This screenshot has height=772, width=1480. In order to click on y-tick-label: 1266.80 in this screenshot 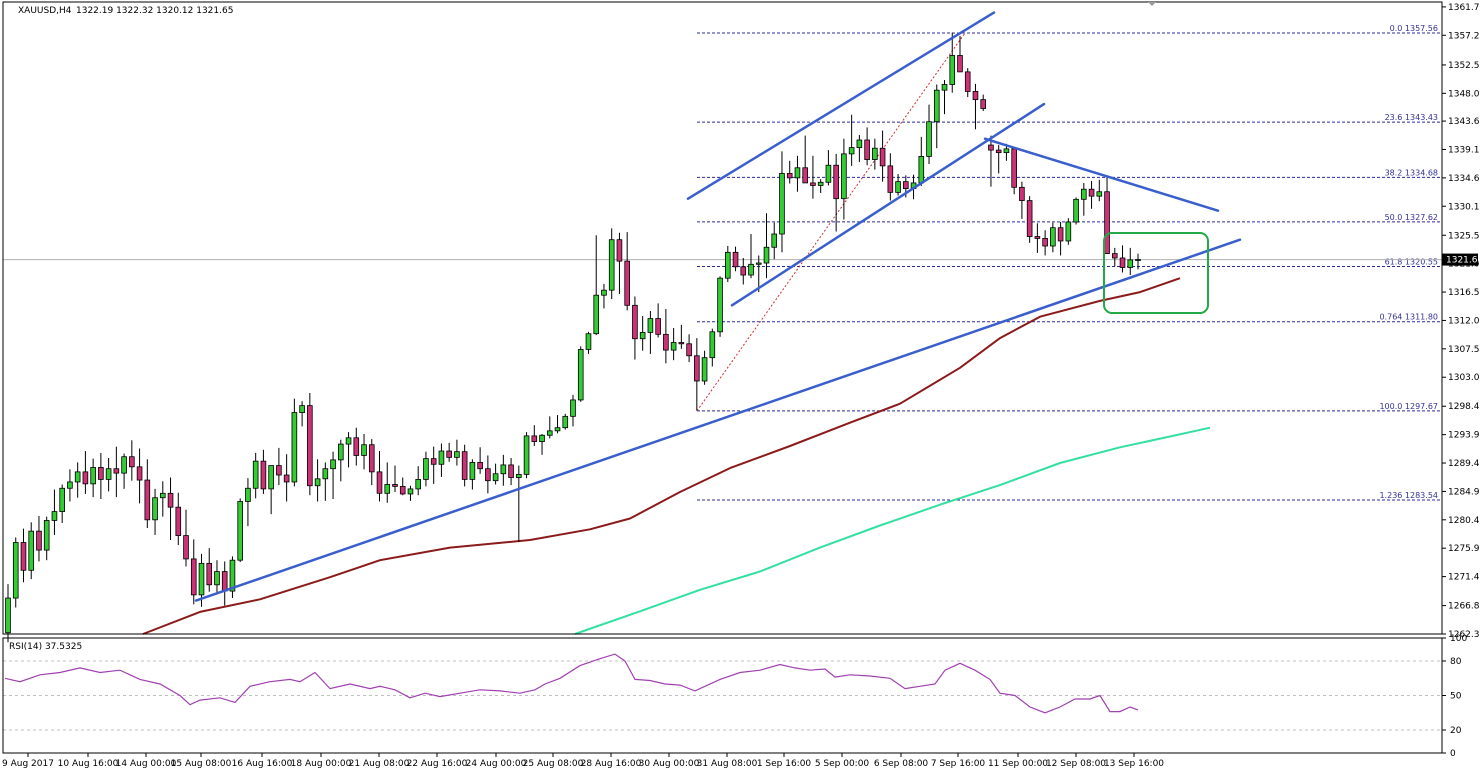, I will do `click(1464, 607)`.